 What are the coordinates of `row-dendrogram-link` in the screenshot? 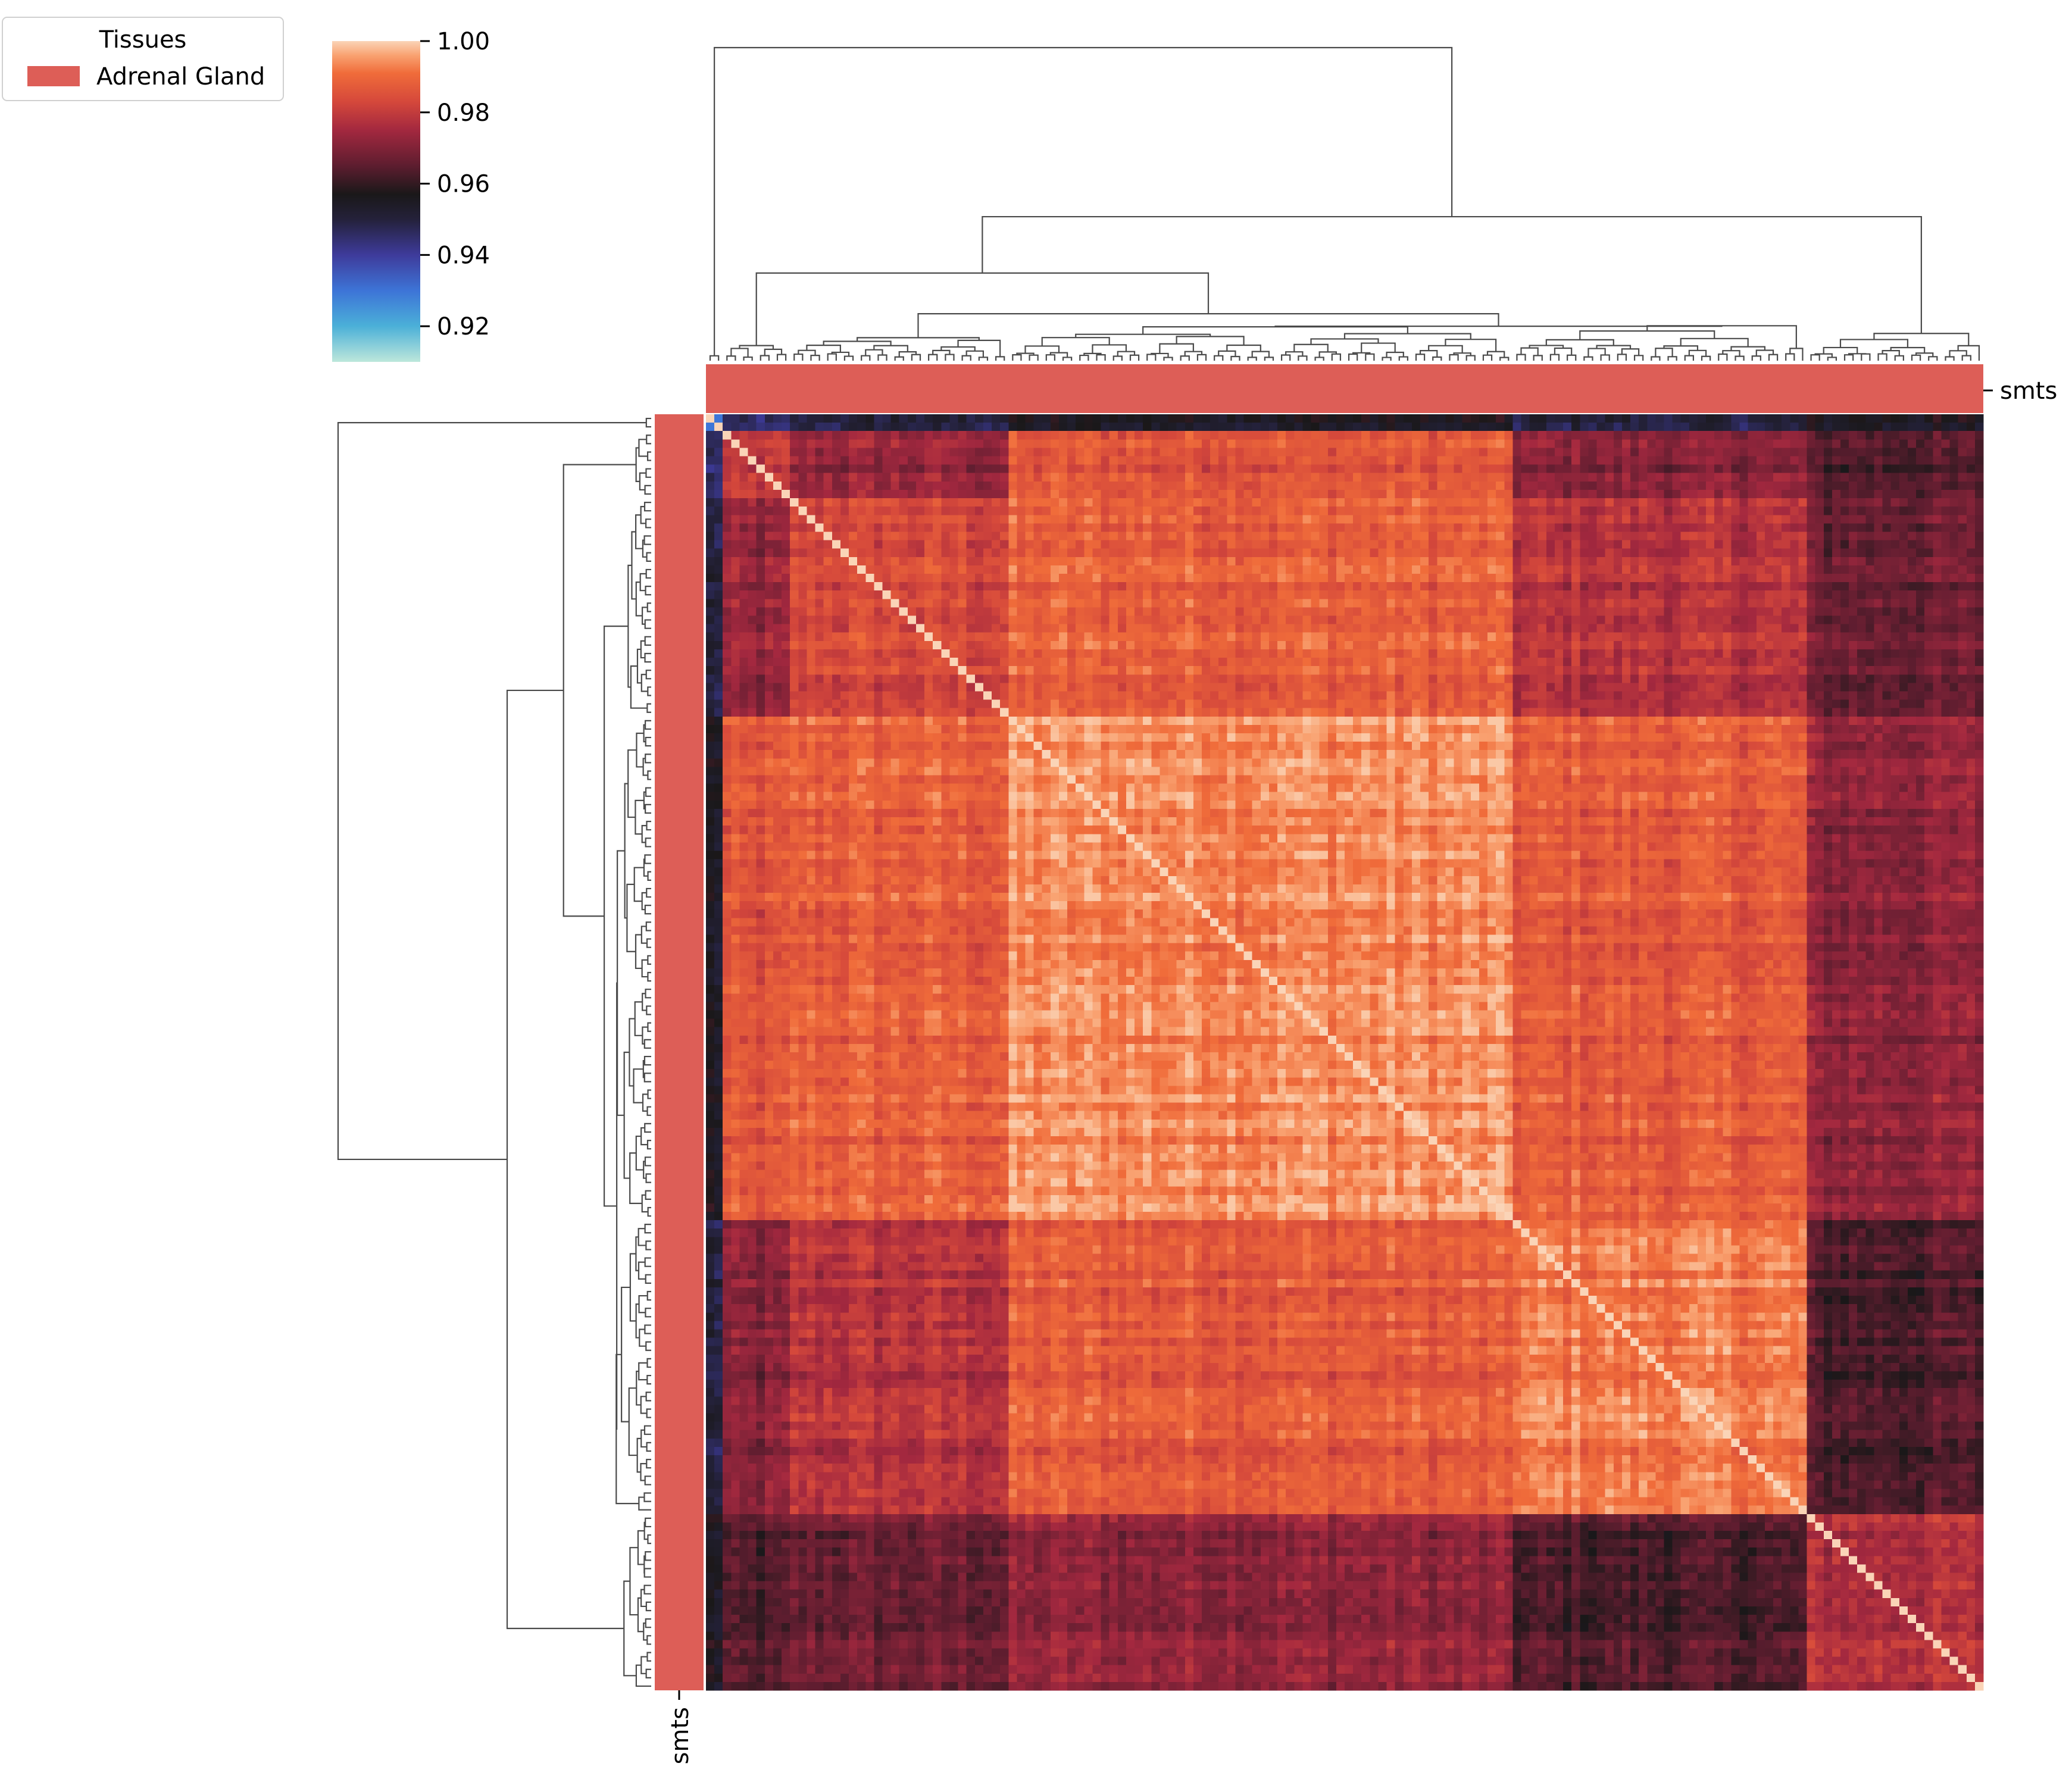 It's located at (648, 1128).